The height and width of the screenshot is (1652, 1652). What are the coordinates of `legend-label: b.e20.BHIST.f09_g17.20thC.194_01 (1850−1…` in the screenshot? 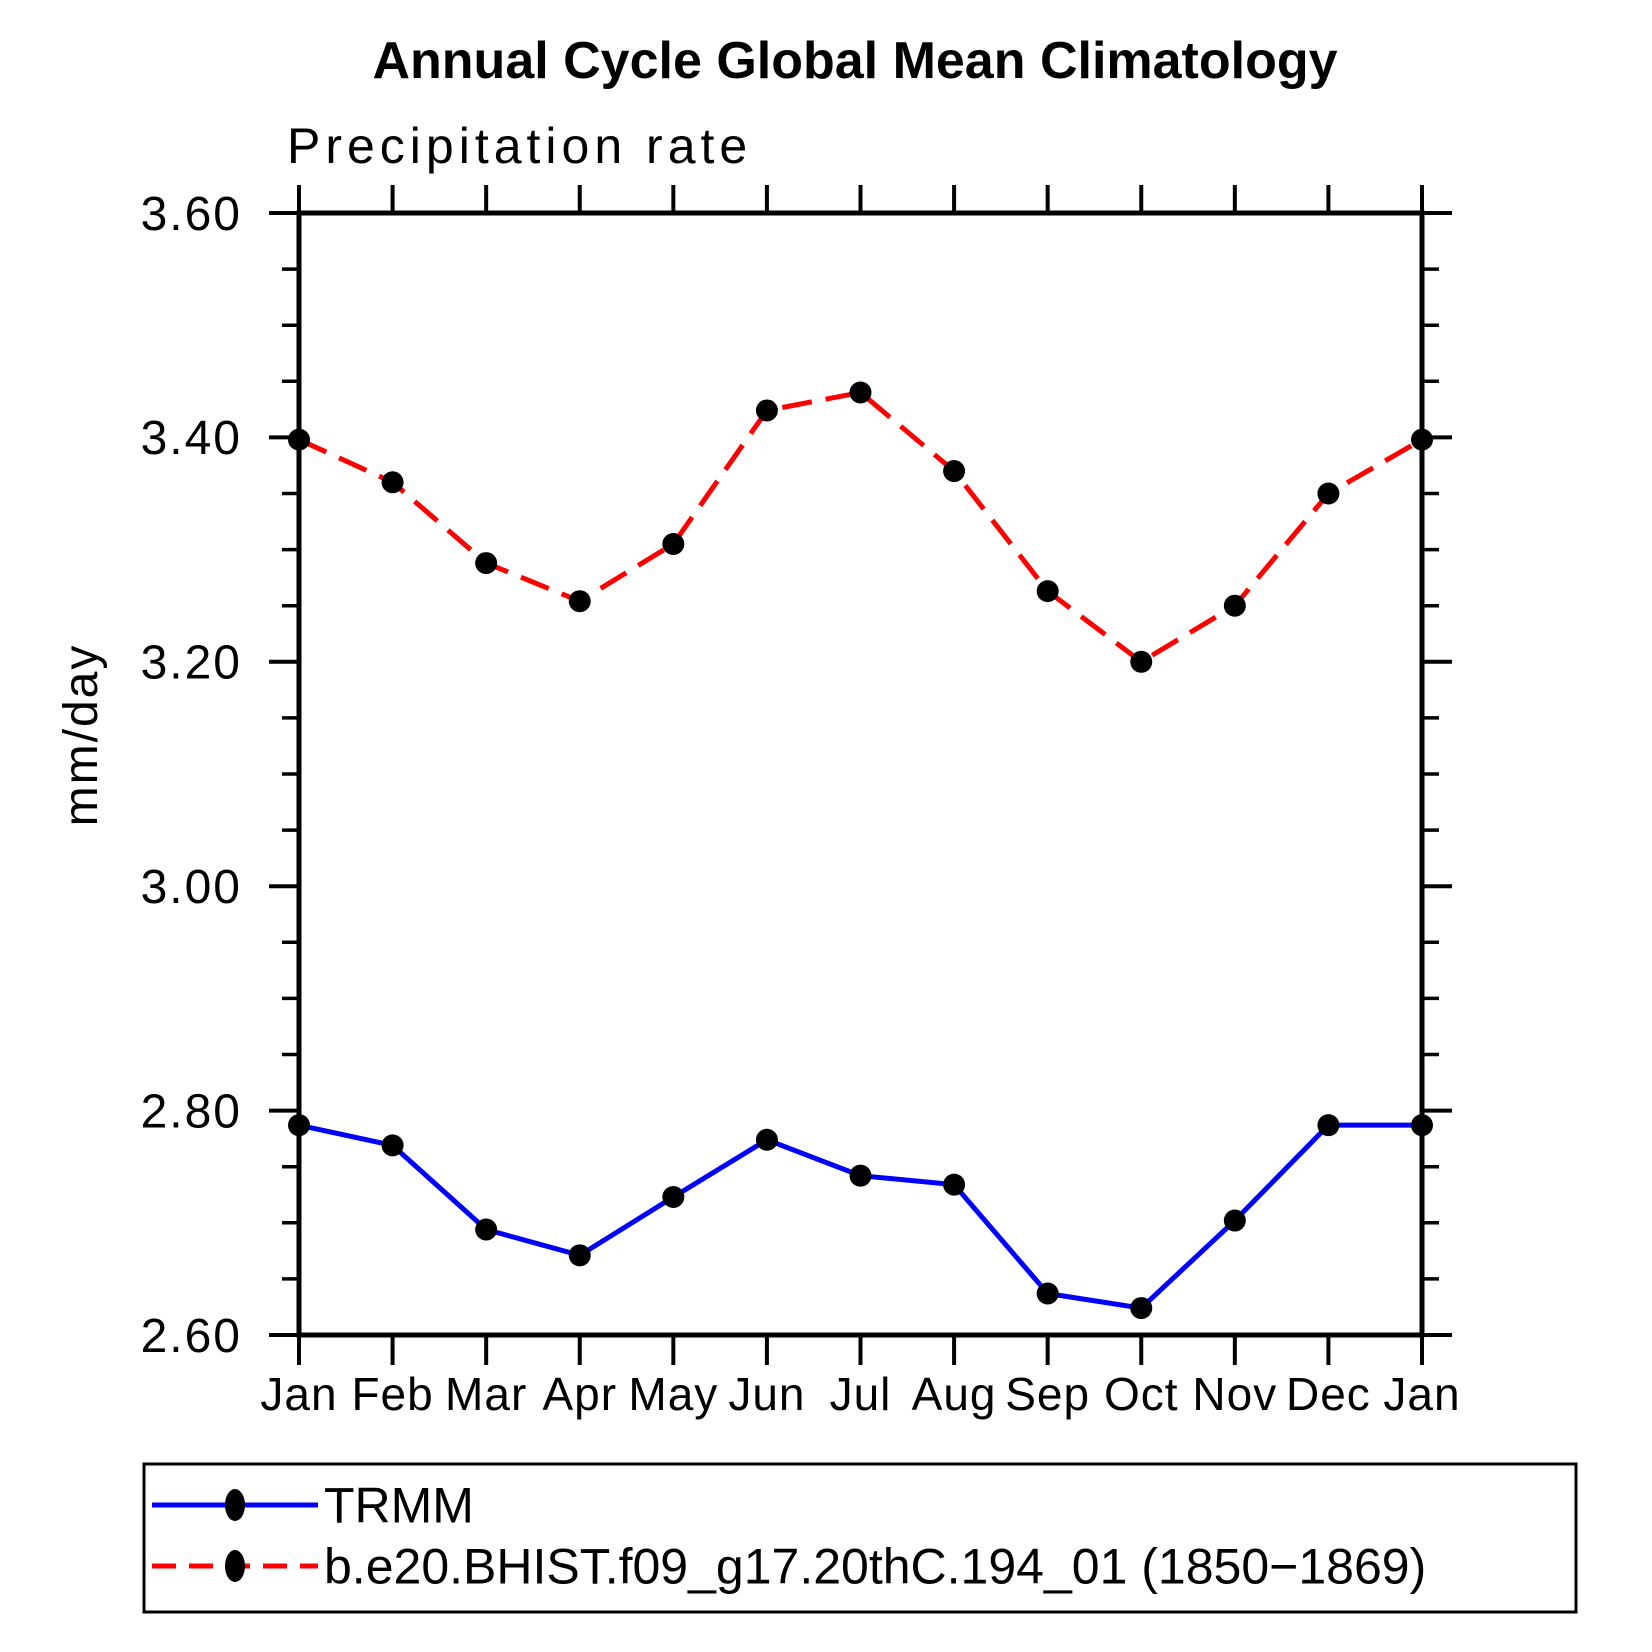 It's located at (875, 1567).